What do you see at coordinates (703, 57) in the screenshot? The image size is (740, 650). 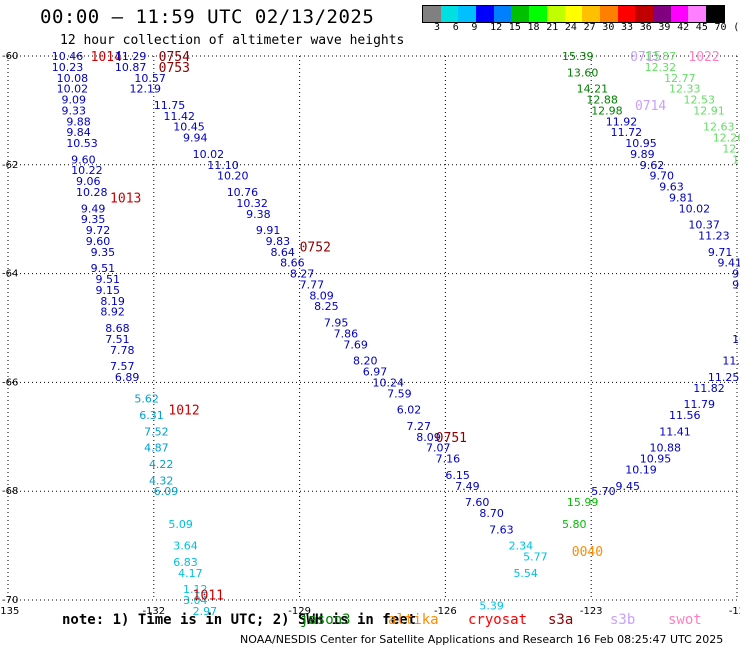 I see `pass-time-label: 1022` at bounding box center [703, 57].